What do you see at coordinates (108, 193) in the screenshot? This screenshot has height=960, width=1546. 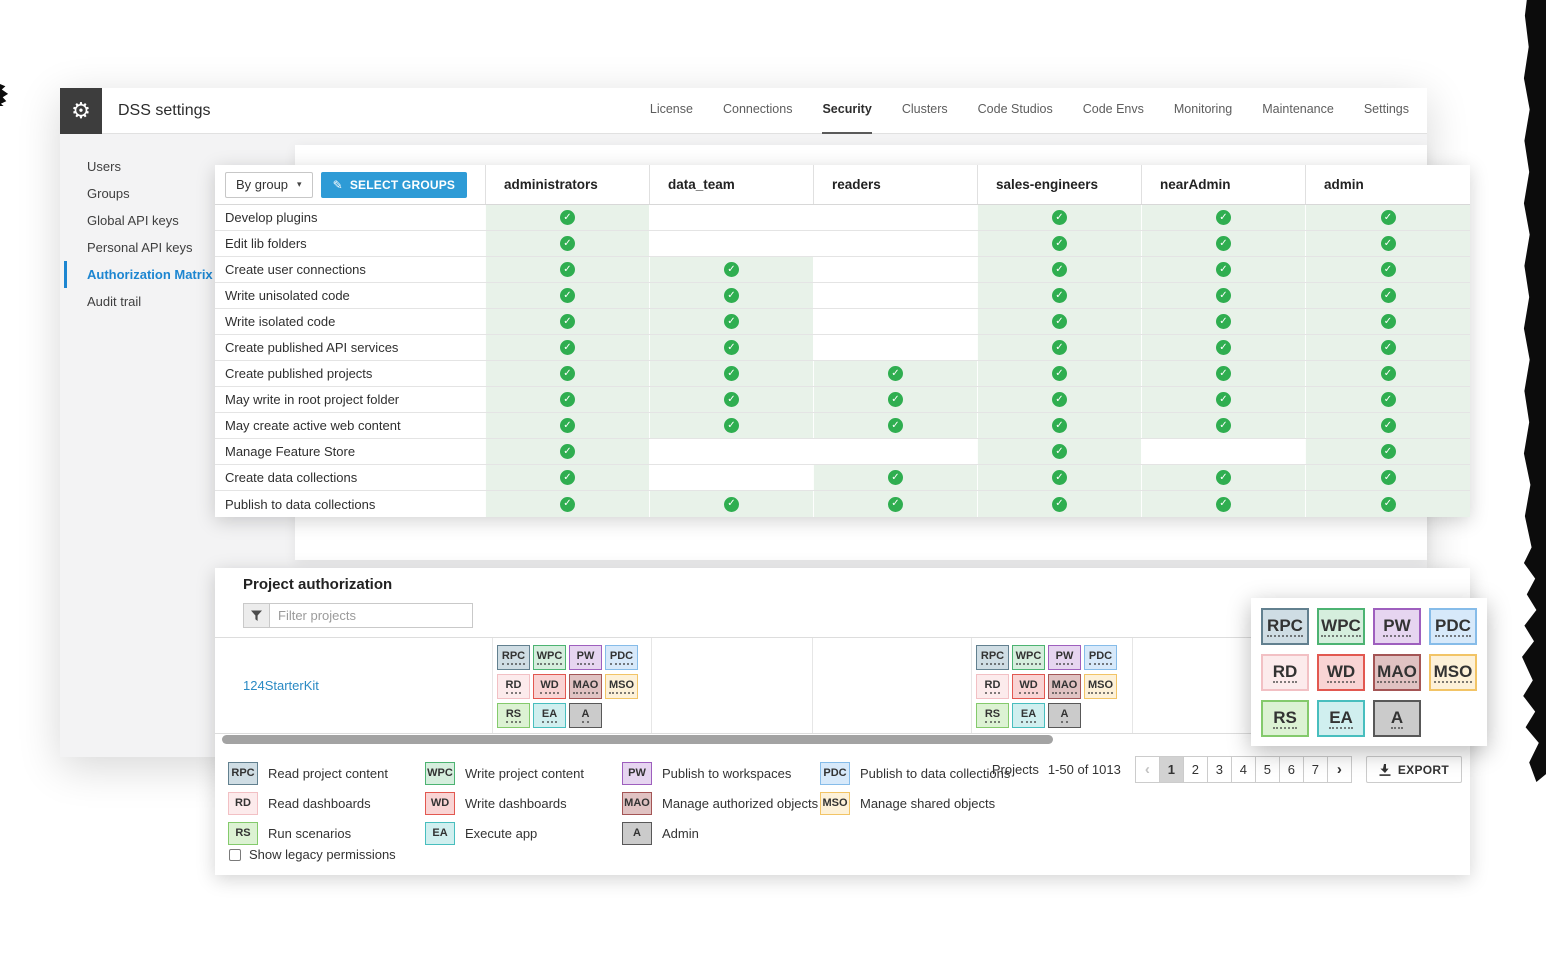 I see `sidebar-item-groups: Groups` at bounding box center [108, 193].